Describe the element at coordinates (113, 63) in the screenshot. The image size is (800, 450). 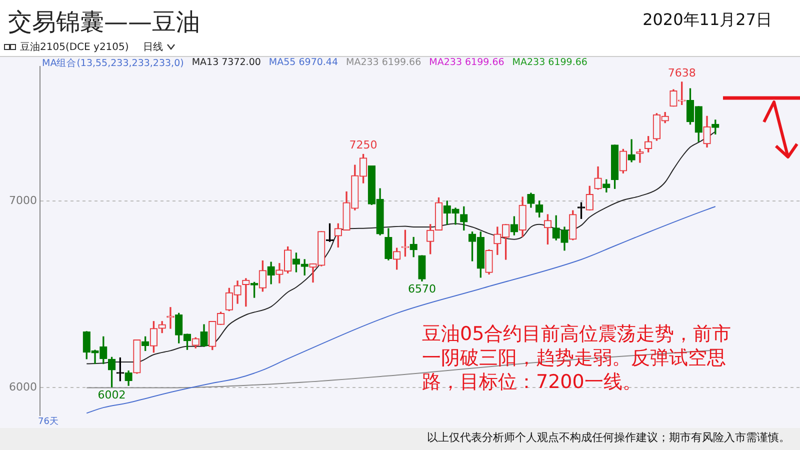
I see `legend-title: MA组合(13,55,233,233,233,0)` at that location.